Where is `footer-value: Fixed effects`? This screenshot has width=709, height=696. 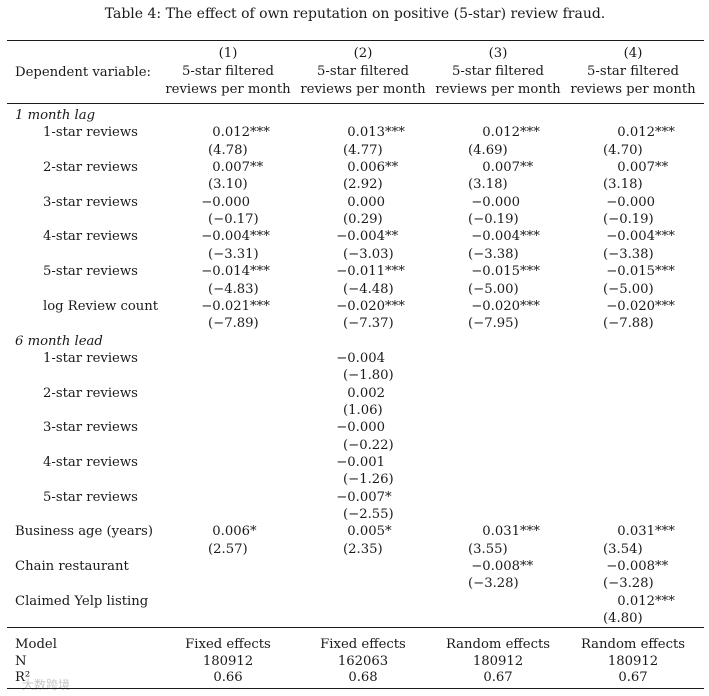
footer-value: Fixed effects is located at coordinates (363, 644).